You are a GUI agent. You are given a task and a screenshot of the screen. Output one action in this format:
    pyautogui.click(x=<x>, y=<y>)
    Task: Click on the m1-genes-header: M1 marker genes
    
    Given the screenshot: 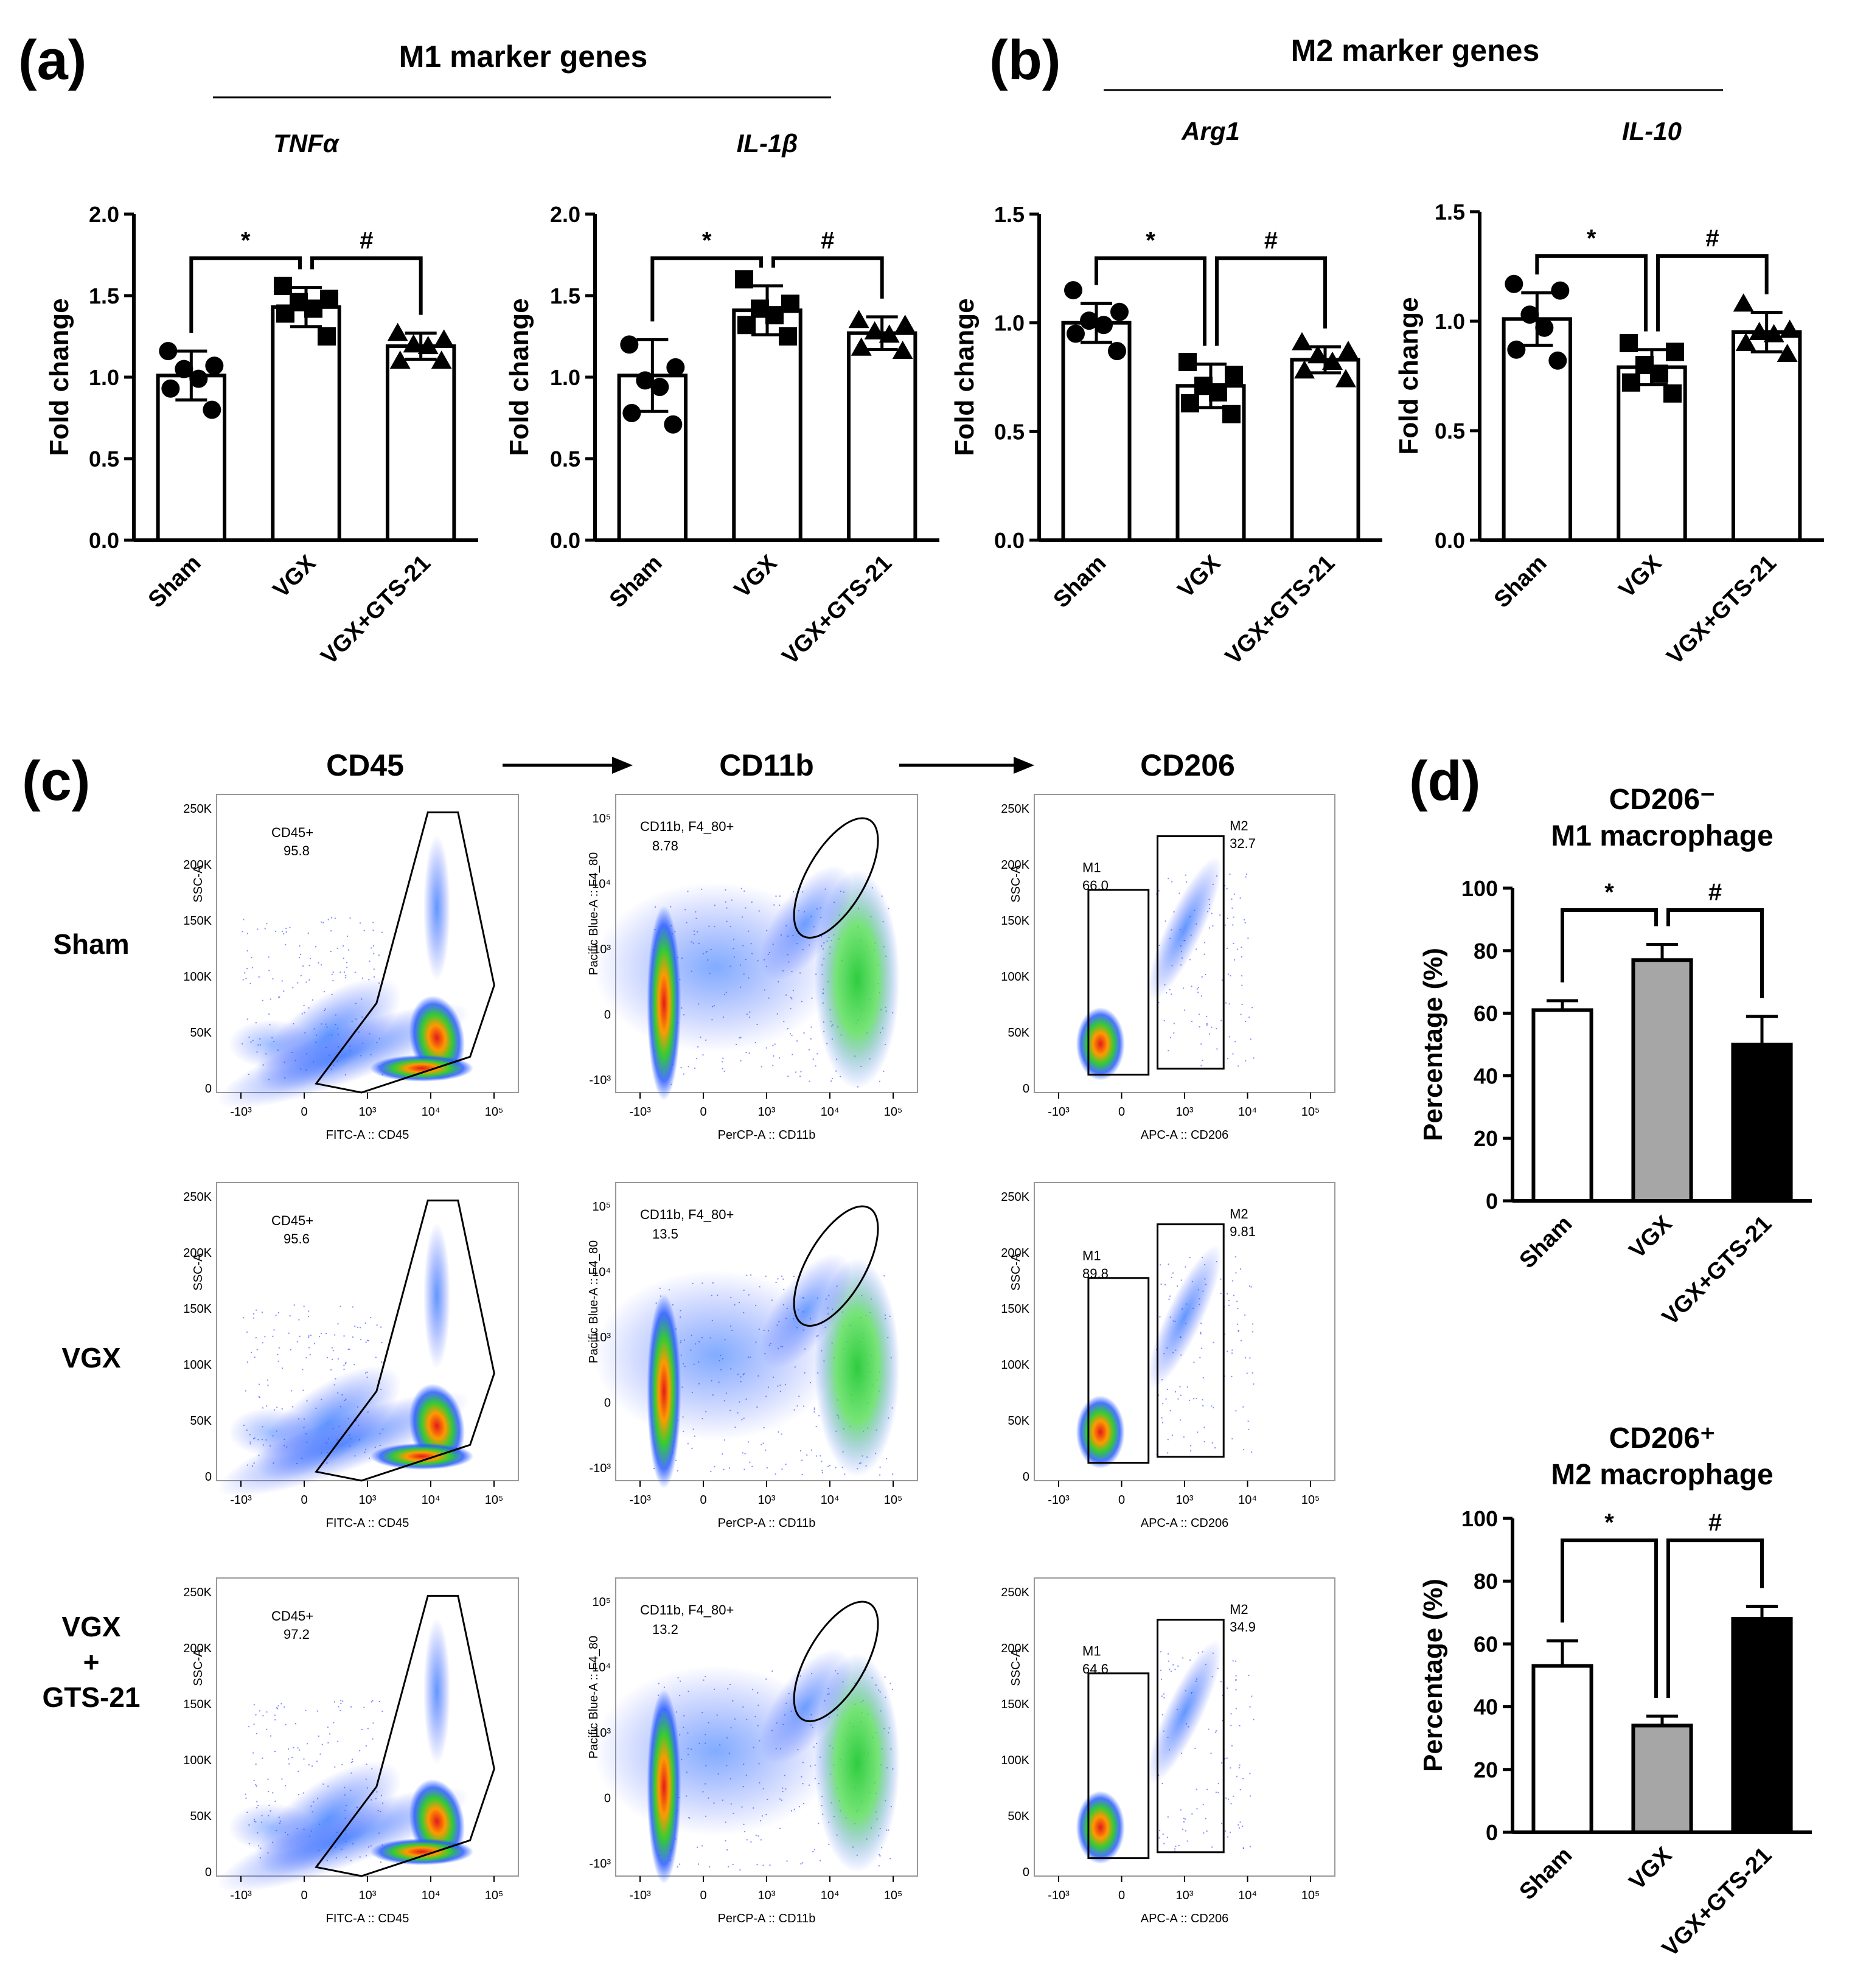 What is the action you would take?
    pyautogui.click(x=523, y=57)
    